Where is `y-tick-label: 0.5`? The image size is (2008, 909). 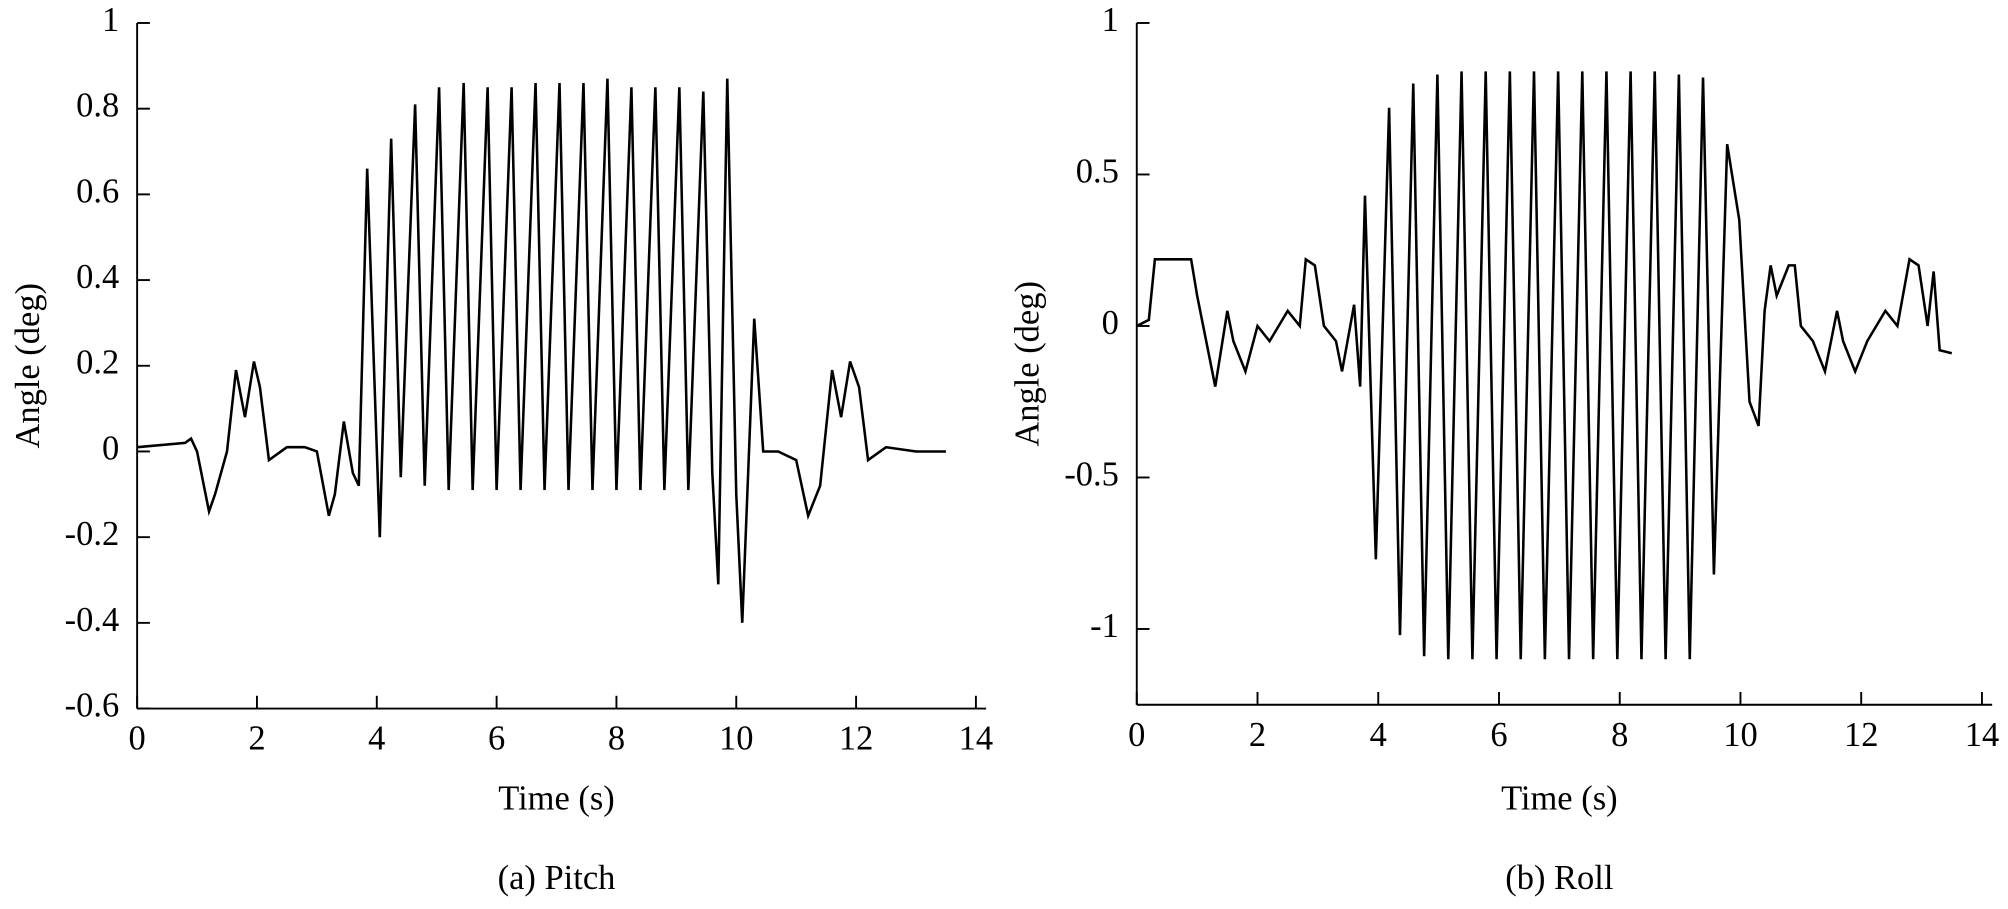 y-tick-label: 0.5 is located at coordinates (1097, 171).